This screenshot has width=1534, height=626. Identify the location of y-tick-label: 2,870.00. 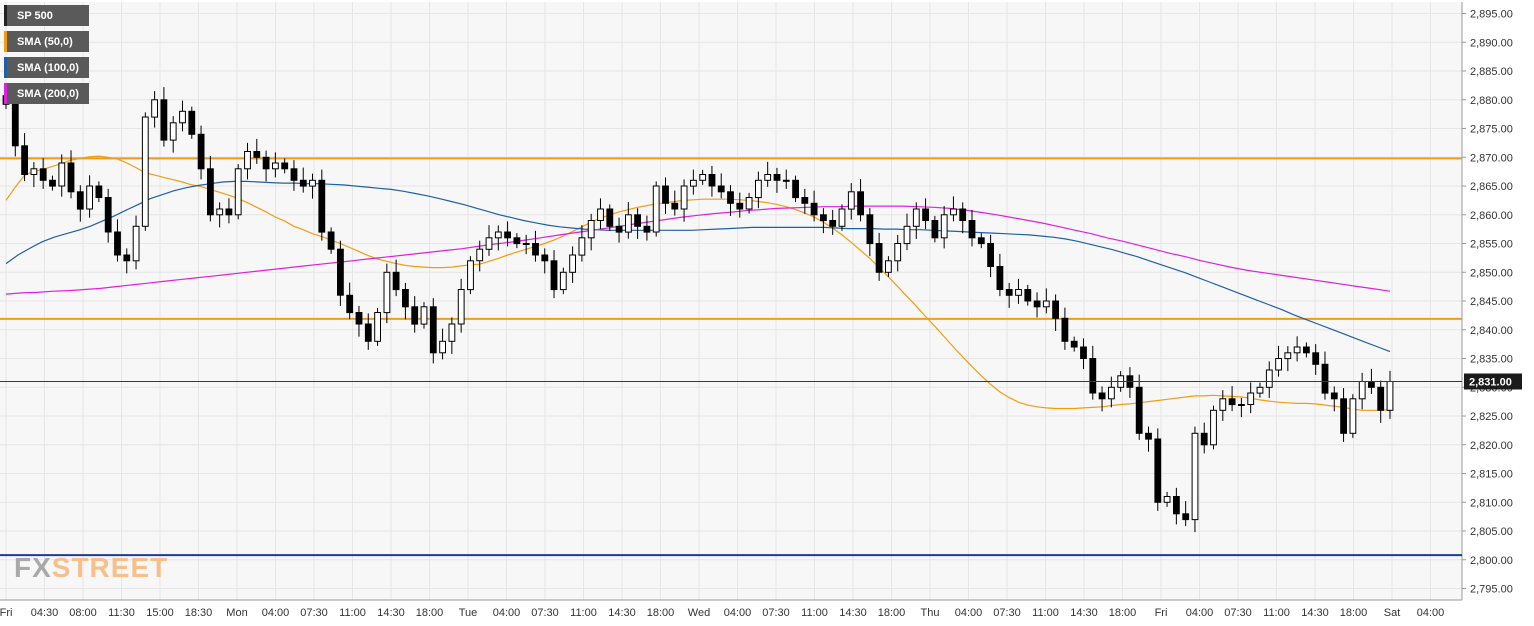
(1491, 158).